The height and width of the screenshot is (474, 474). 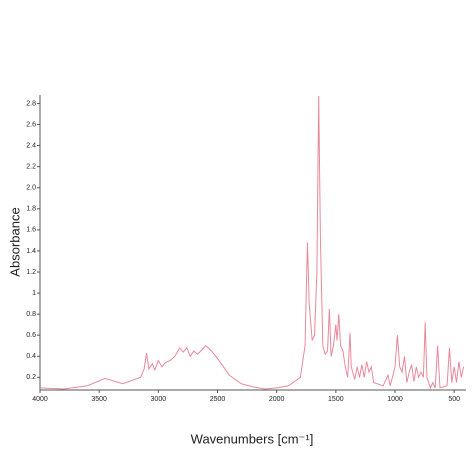 I want to click on y-tick-label: 0.6, so click(x=31, y=335).